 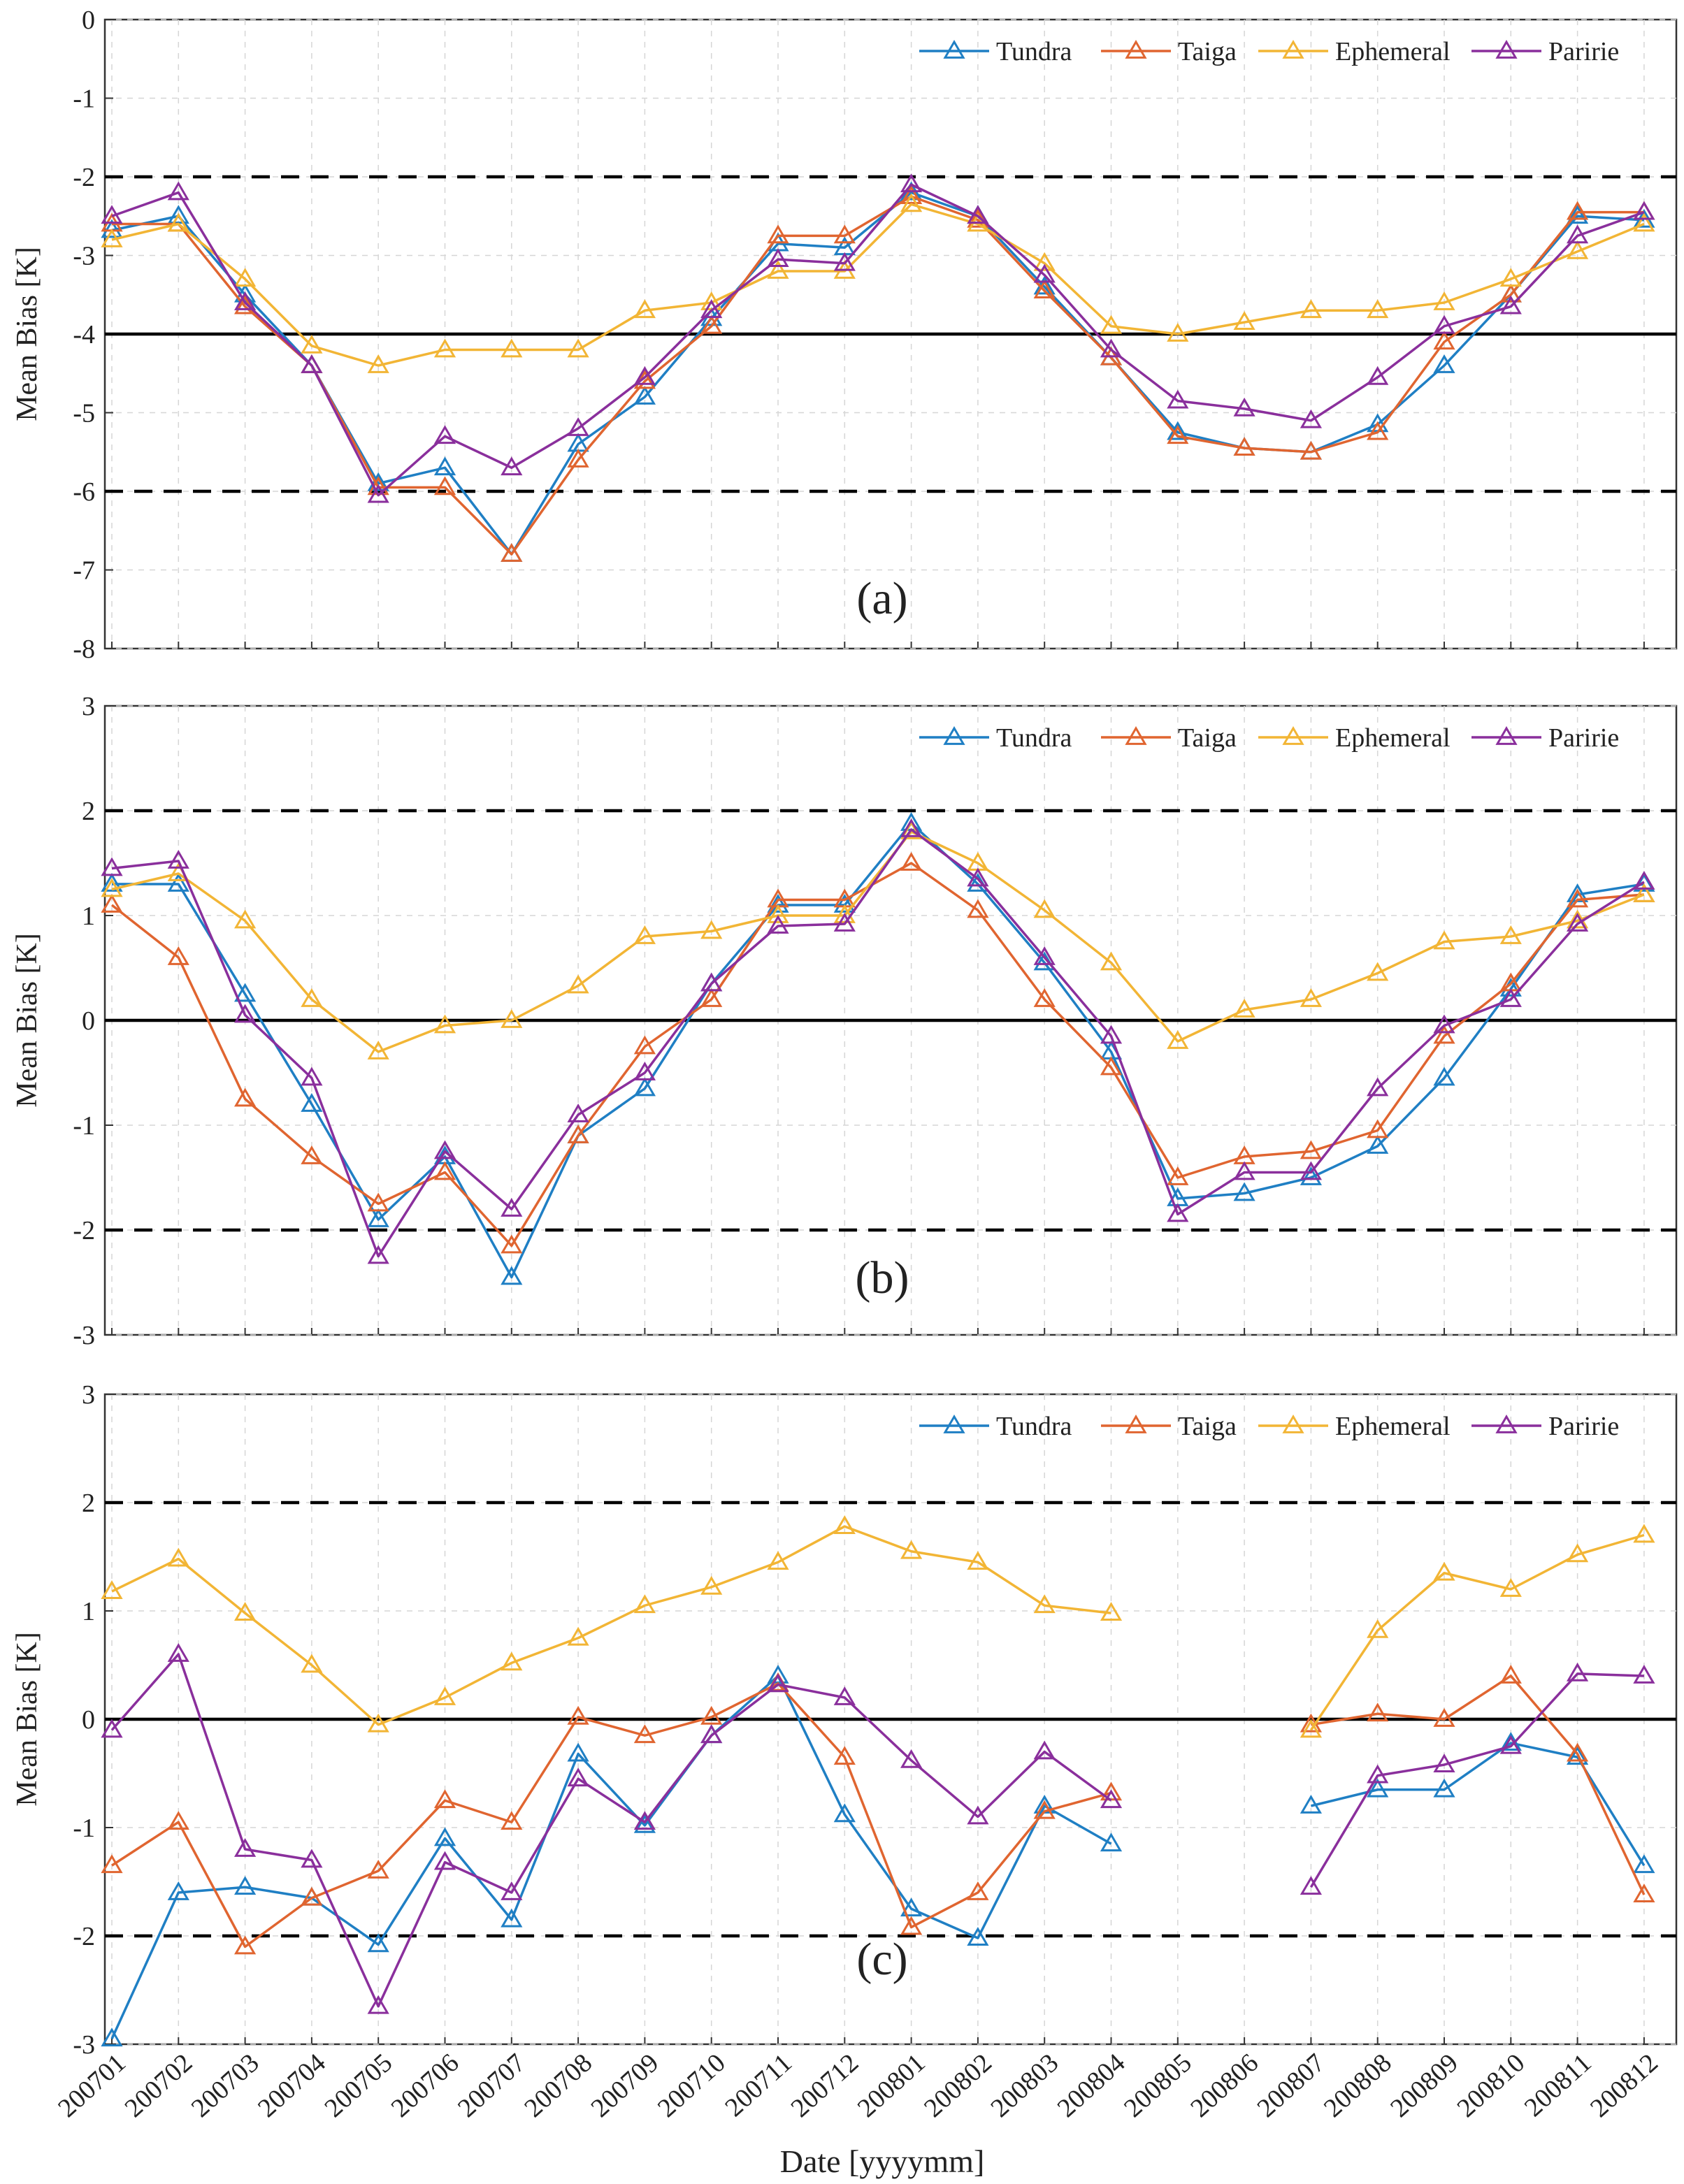 What do you see at coordinates (1034, 51) in the screenshot?
I see `legend-label: Tundra` at bounding box center [1034, 51].